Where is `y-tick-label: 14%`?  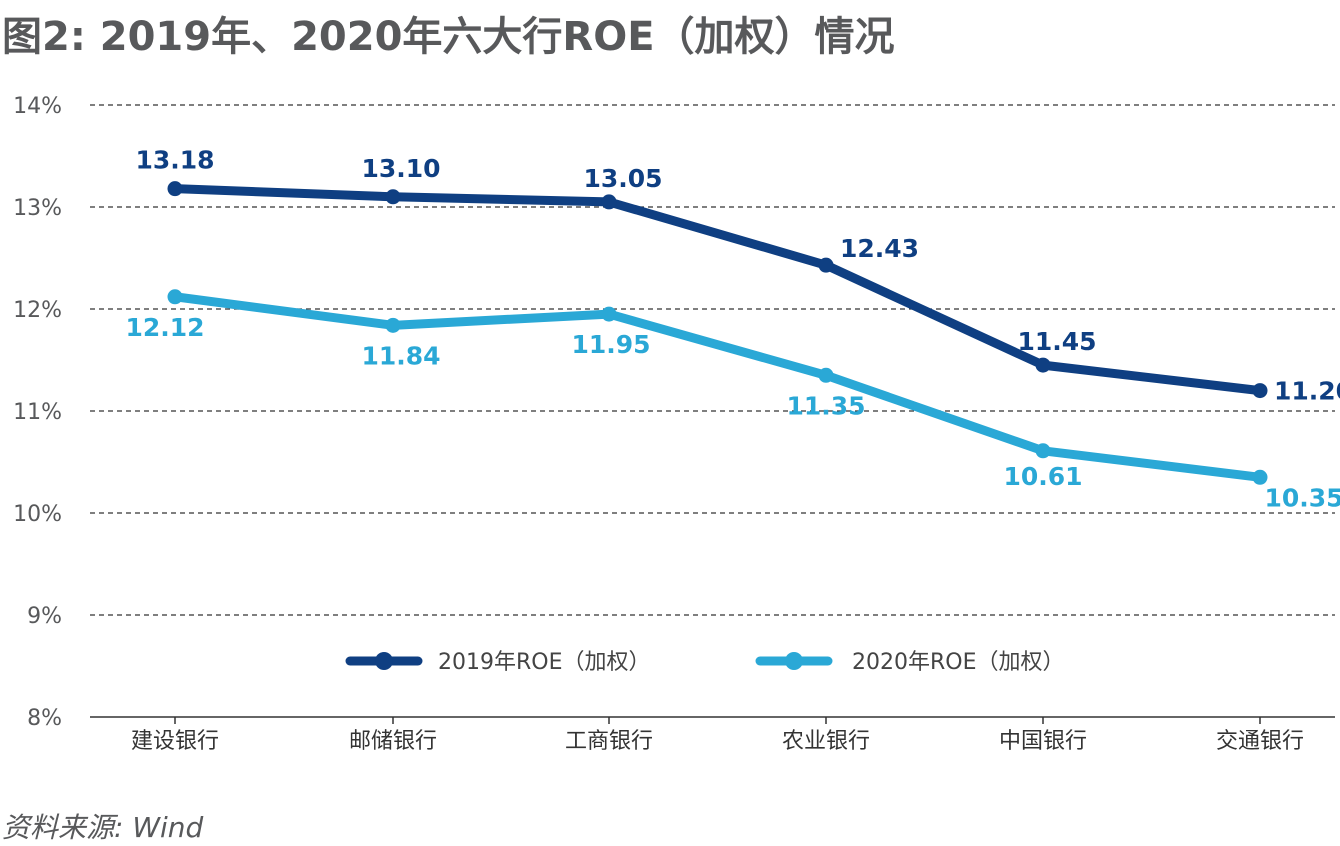
y-tick-label: 14% is located at coordinates (37, 106).